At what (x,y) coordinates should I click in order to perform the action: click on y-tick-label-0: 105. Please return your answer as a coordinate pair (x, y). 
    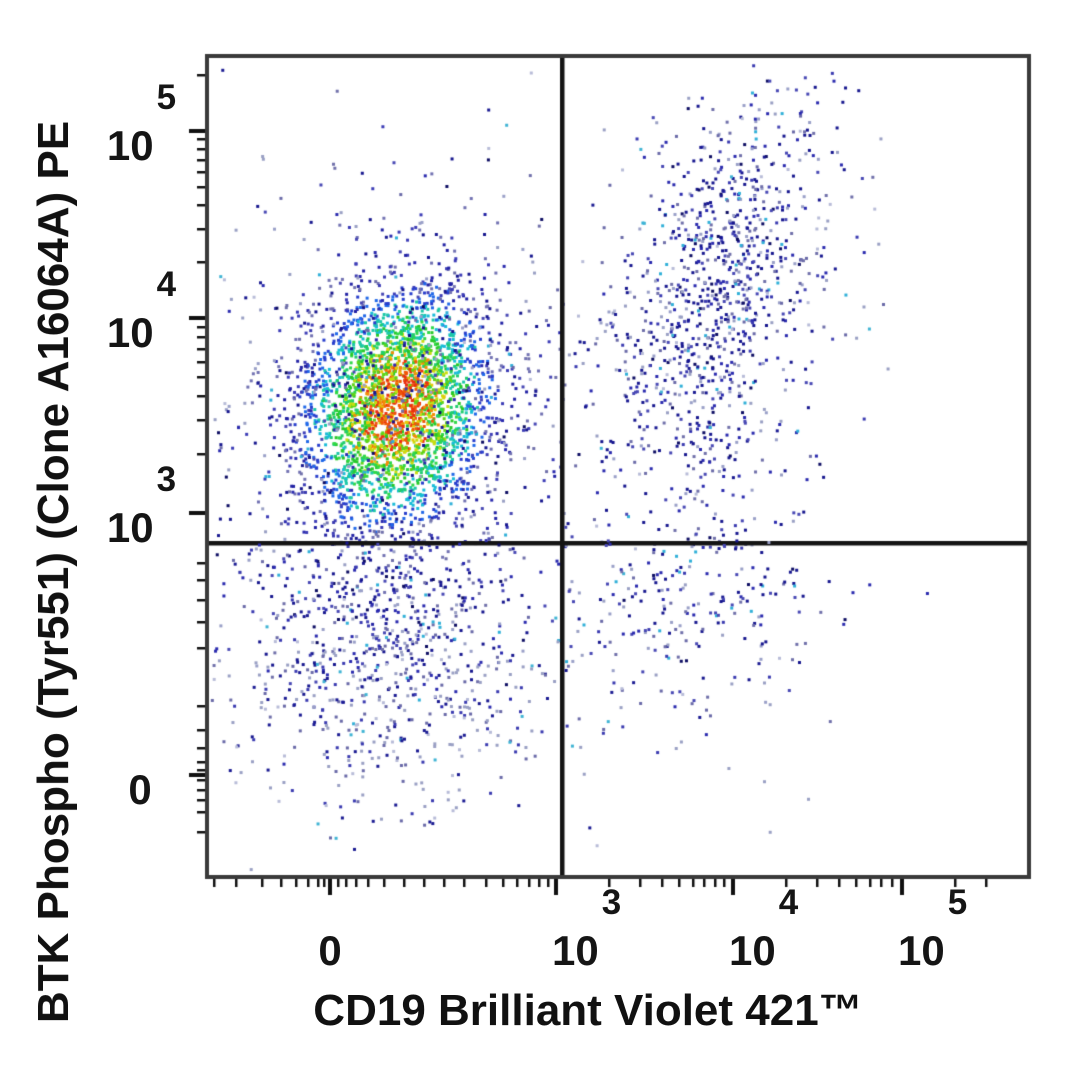
    Looking at the image, I should click on (141, 124).